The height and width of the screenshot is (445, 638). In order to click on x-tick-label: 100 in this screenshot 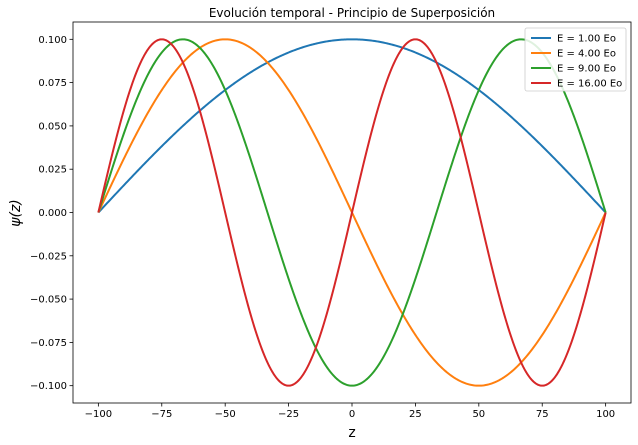, I will do `click(605, 414)`.